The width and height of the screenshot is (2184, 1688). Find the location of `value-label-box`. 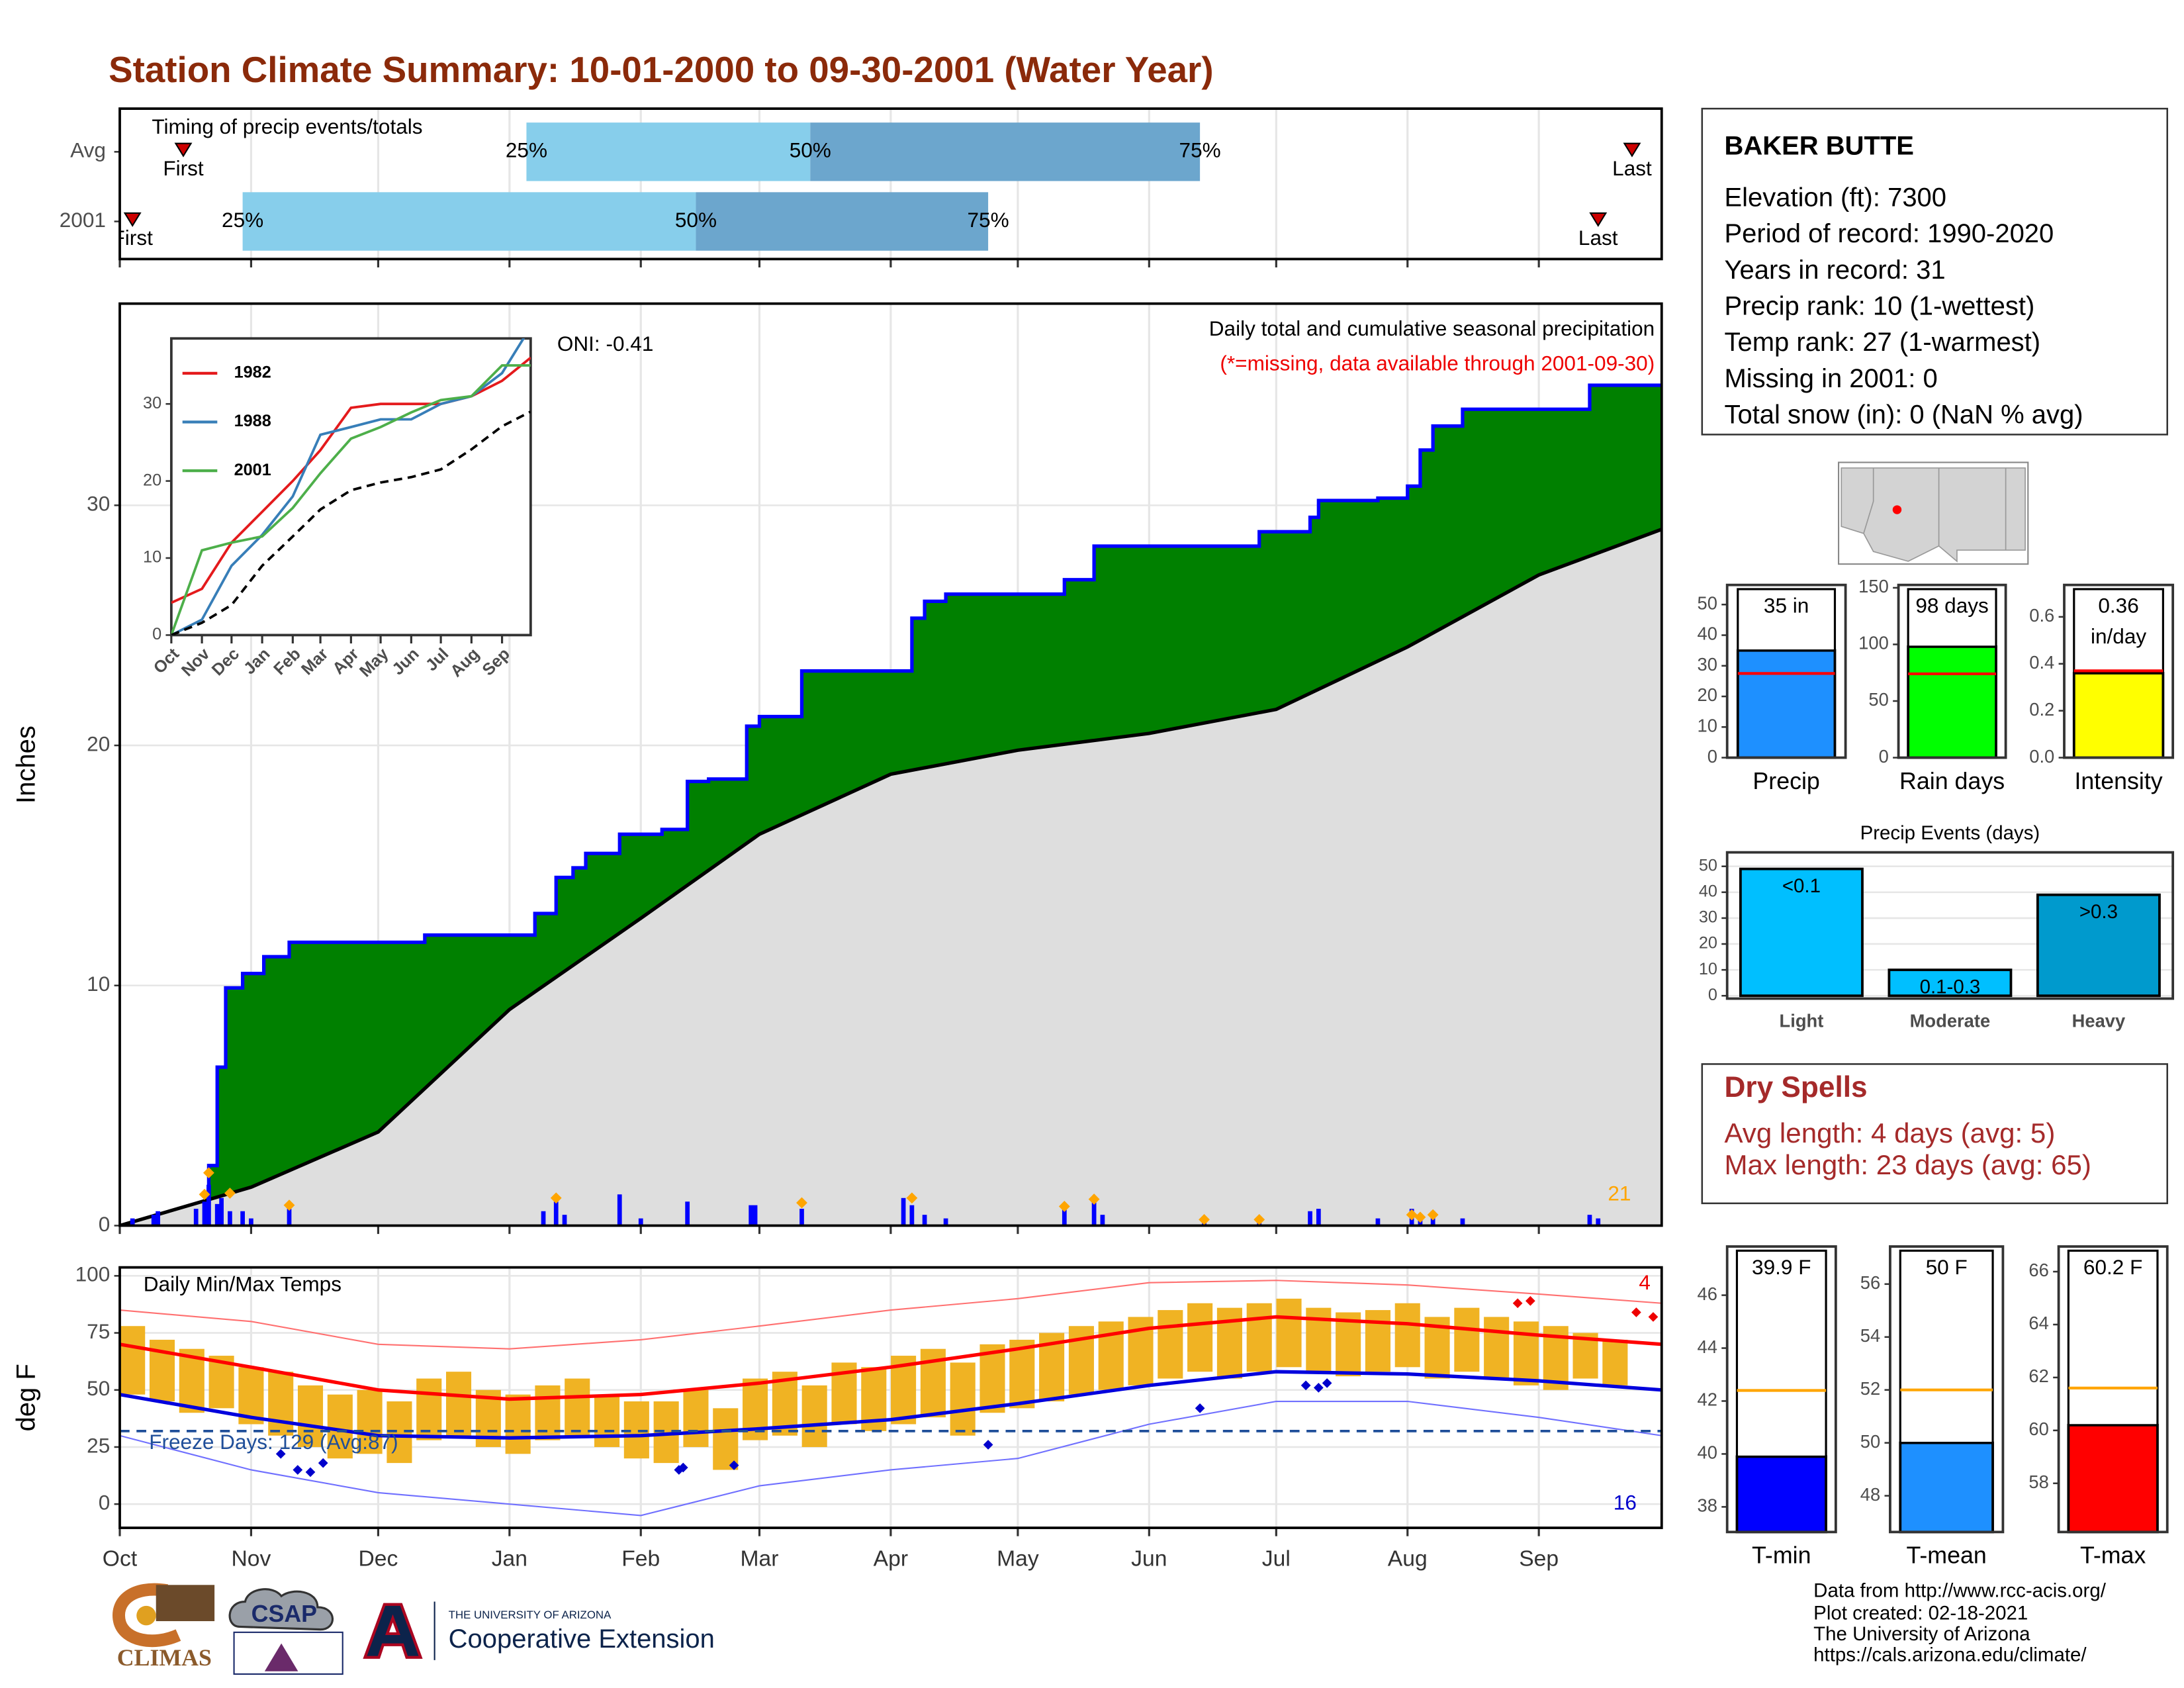

value-label-box is located at coordinates (1952, 618).